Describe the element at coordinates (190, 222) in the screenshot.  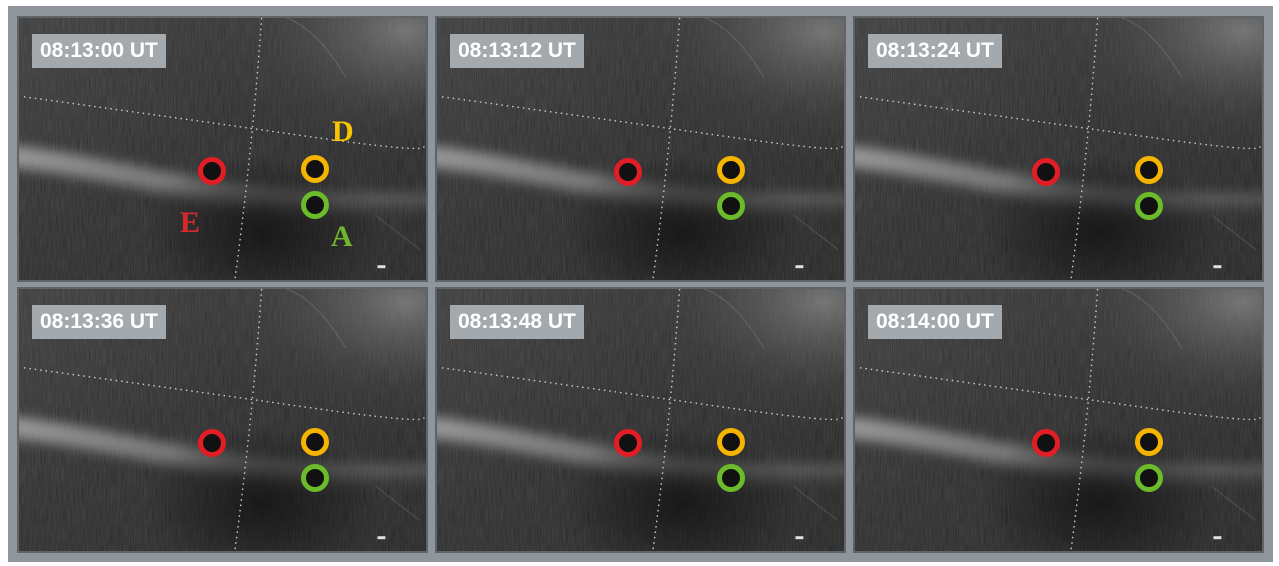
I see `station-e-label: E` at that location.